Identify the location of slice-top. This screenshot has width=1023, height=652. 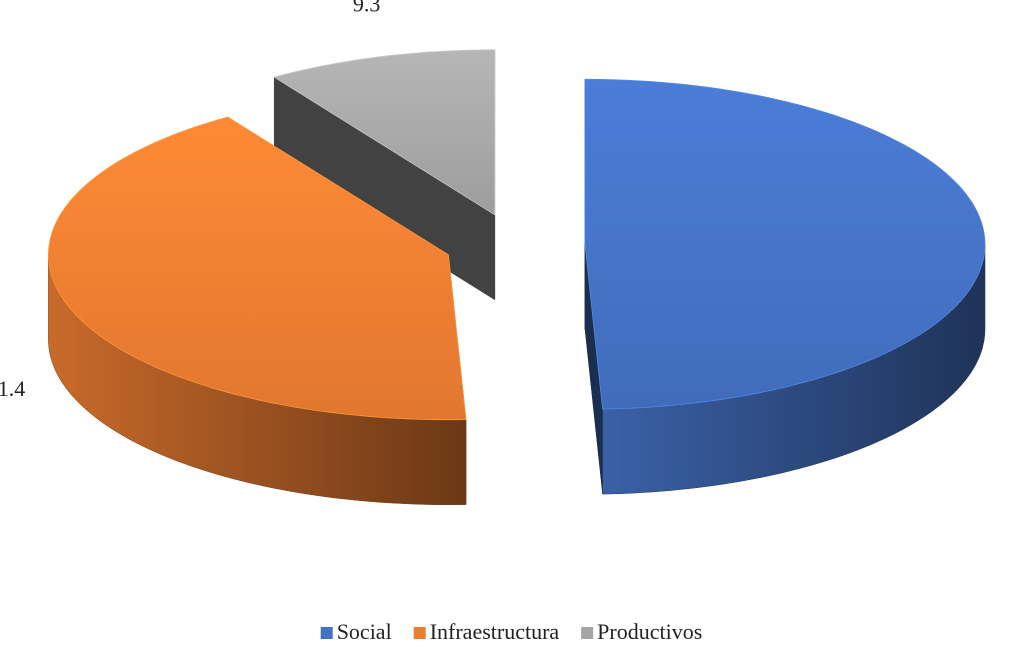
(384, 132).